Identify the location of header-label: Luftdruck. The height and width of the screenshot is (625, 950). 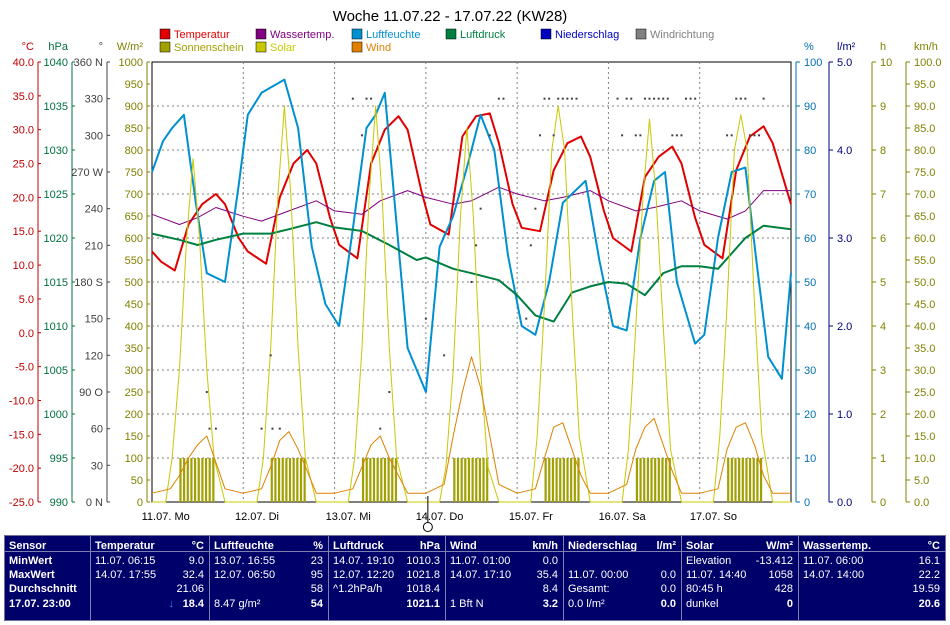
(358, 546).